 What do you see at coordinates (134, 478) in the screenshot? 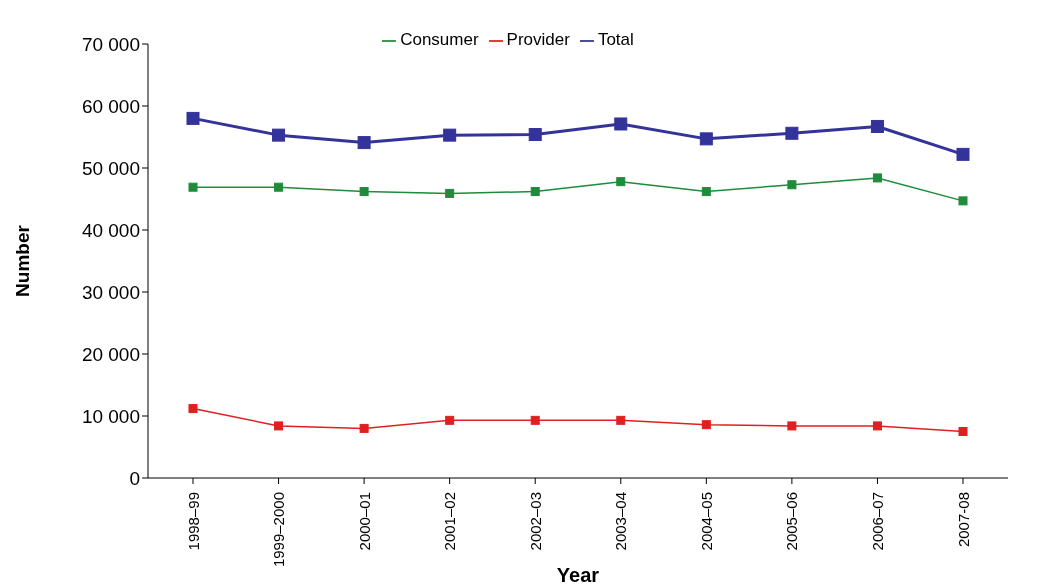
I see `y-tick-label: 0` at bounding box center [134, 478].